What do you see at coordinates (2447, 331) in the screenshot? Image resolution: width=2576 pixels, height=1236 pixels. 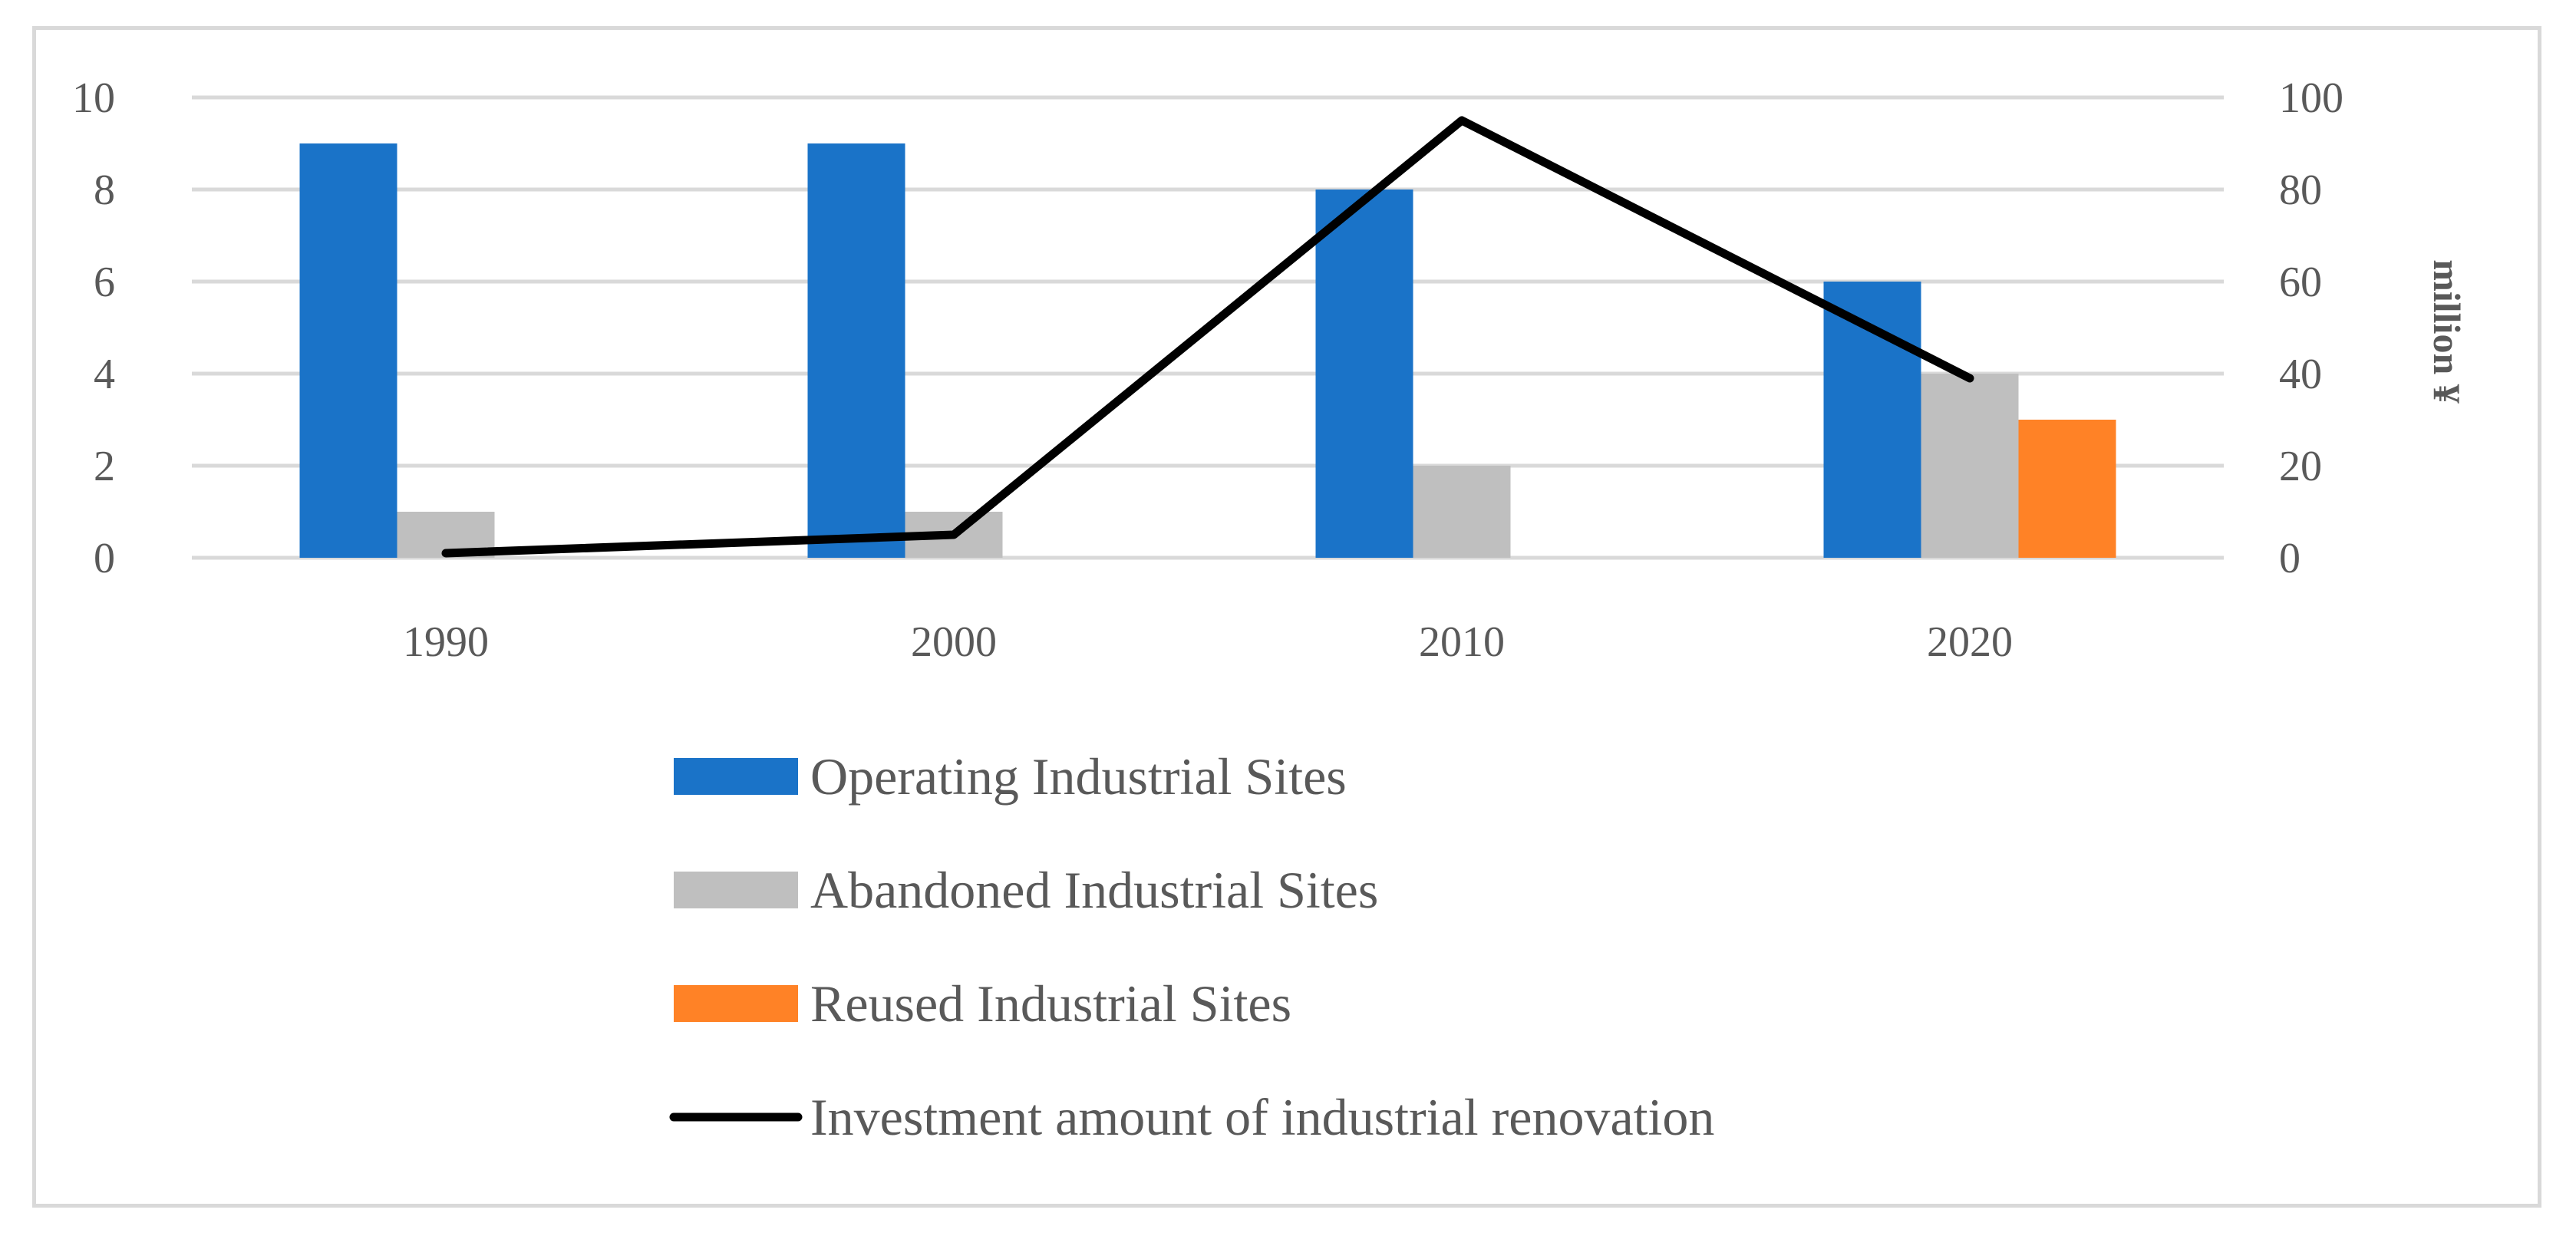 I see `right-axis-title: million ¥` at bounding box center [2447, 331].